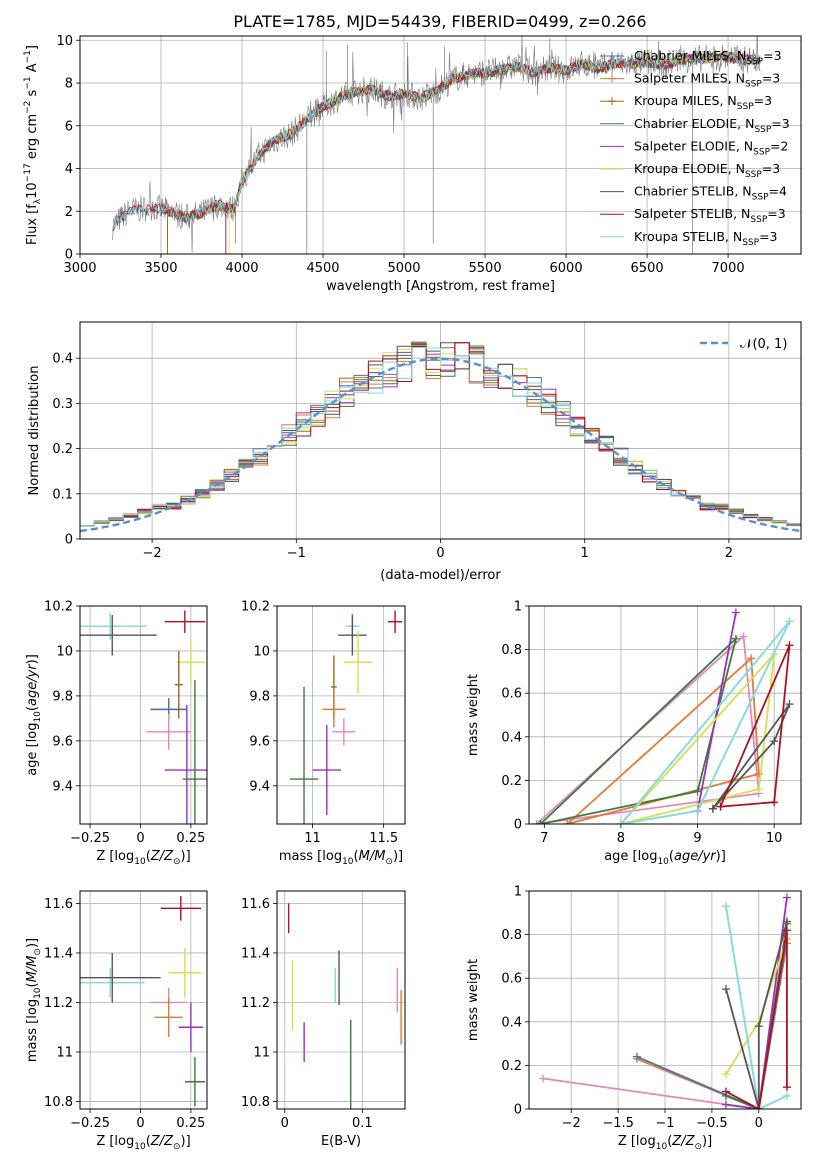  I want to click on errorbar-salpeter-miles, so click(334, 709).